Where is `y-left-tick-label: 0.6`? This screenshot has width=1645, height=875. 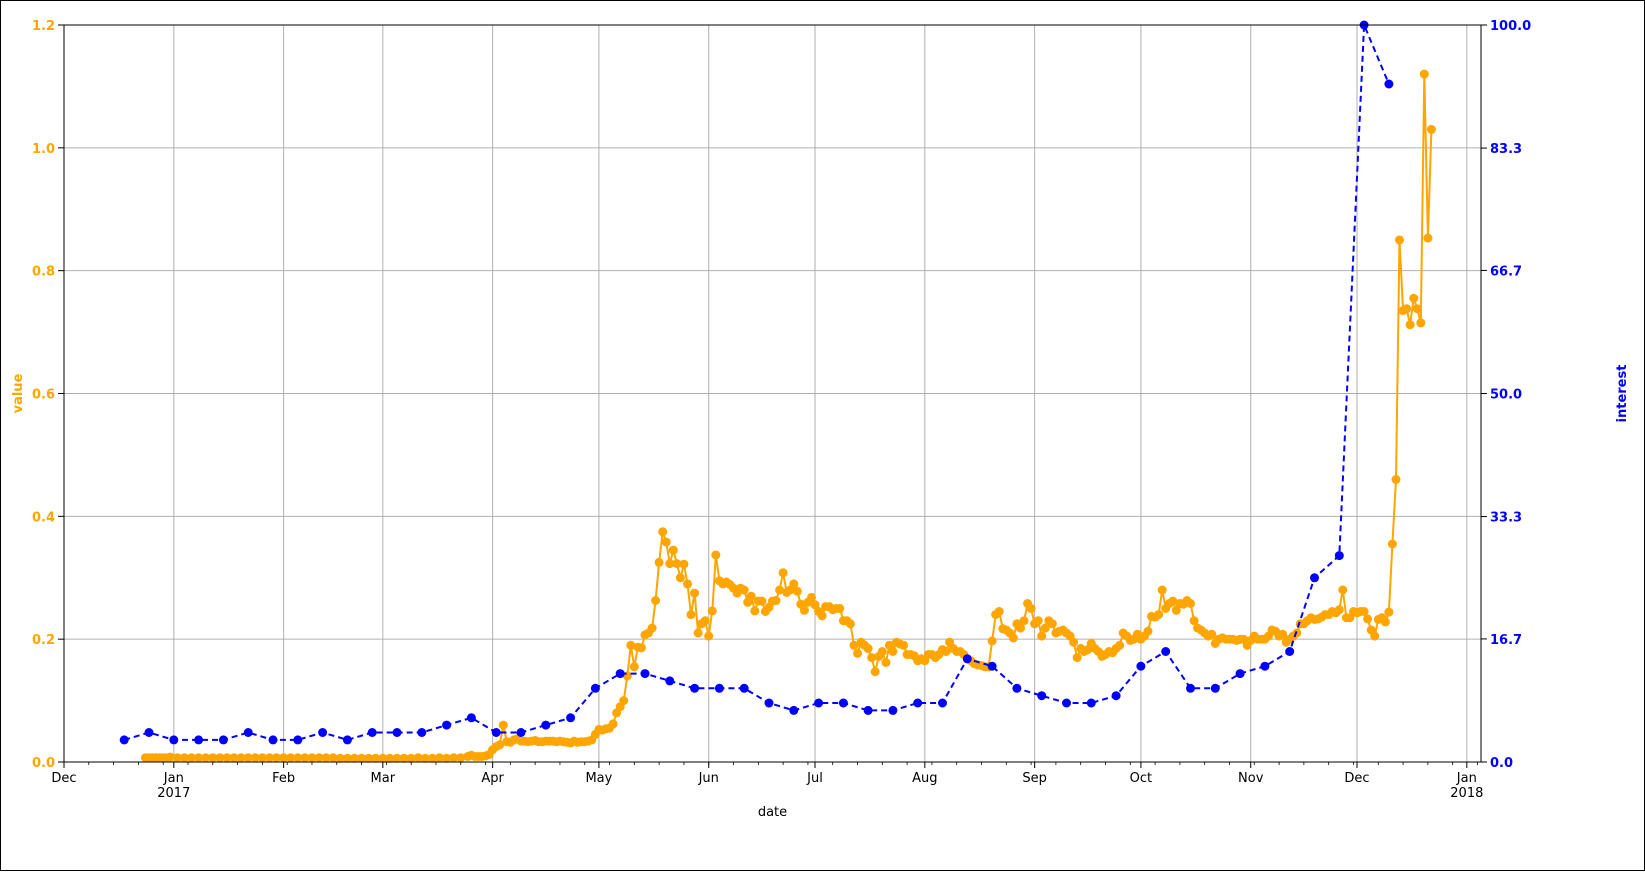
y-left-tick-label: 0.6 is located at coordinates (43, 395).